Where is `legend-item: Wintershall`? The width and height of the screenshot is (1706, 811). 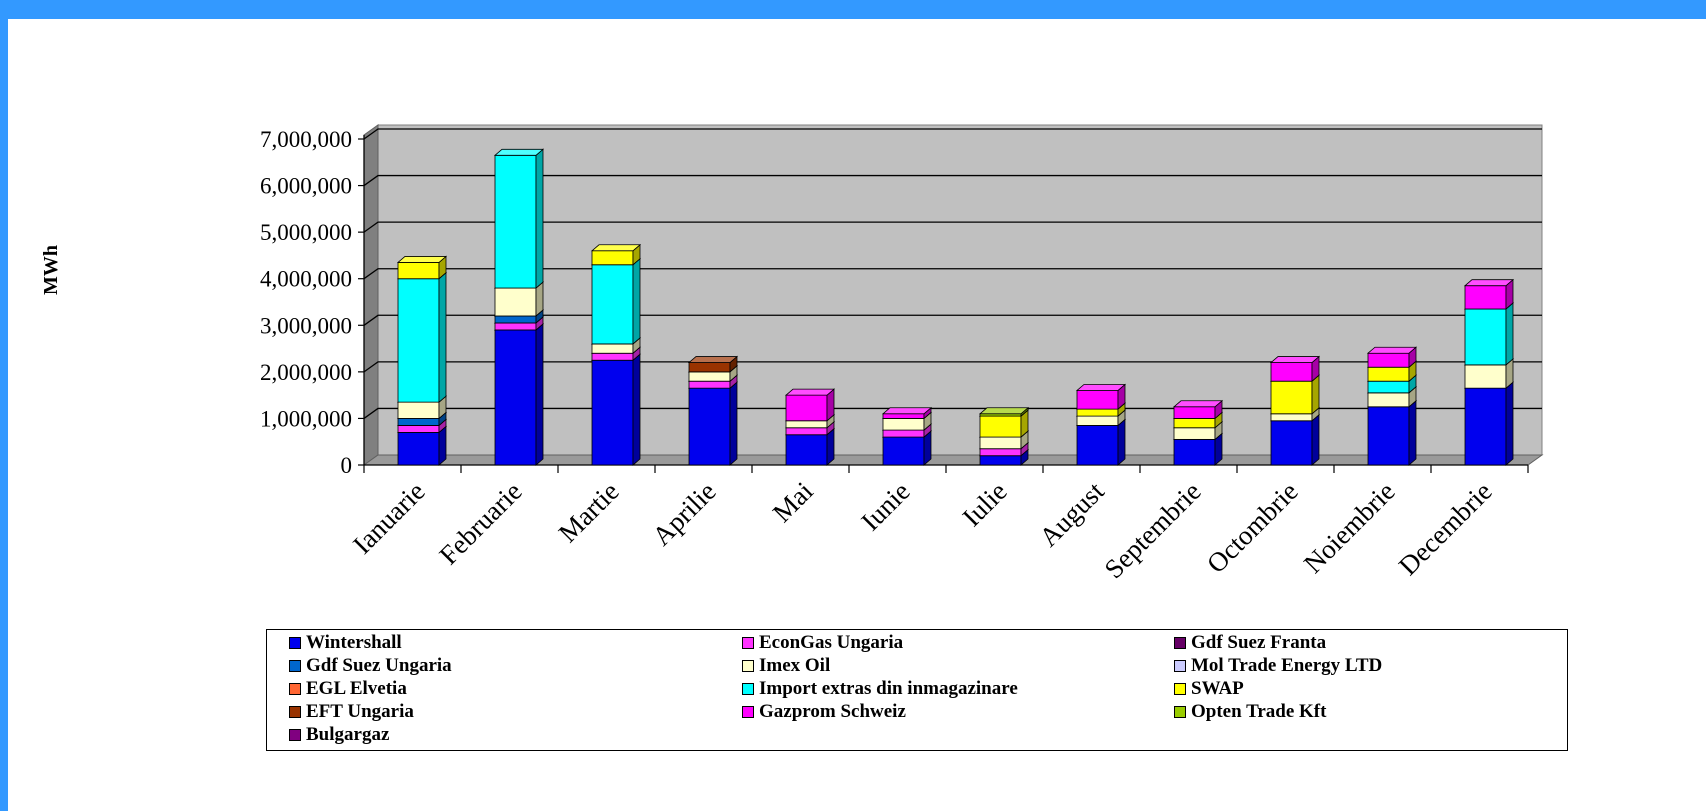 legend-item: Wintershall is located at coordinates (345, 643).